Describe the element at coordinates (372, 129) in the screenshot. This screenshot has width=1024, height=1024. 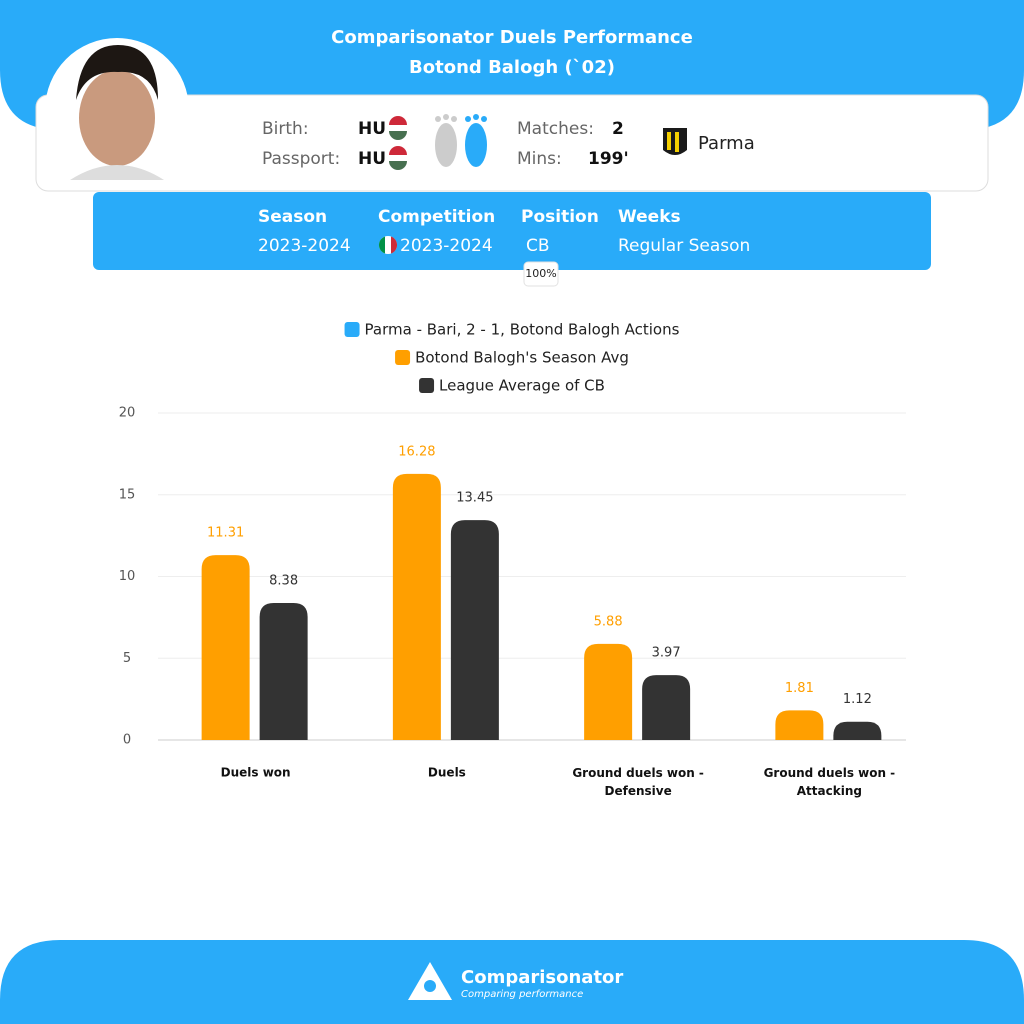
I see `birth: HU` at that location.